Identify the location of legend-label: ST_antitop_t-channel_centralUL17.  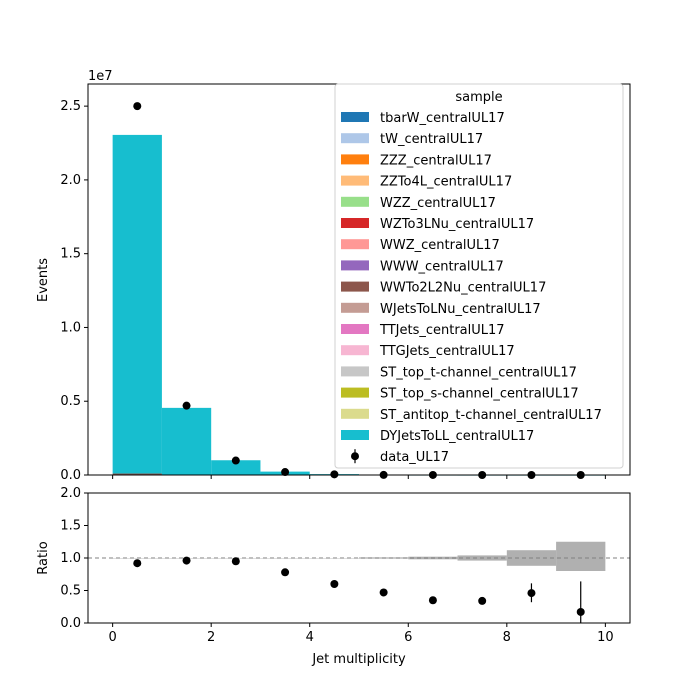
(491, 415).